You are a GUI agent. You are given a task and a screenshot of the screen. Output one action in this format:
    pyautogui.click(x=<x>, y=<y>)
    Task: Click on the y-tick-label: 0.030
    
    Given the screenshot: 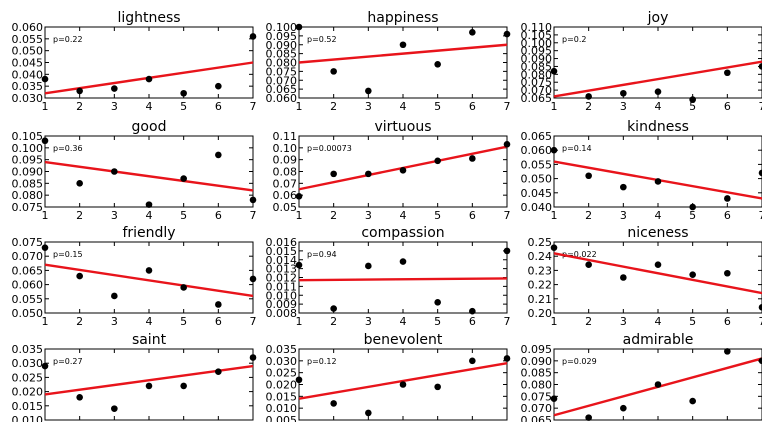 What is the action you would take?
    pyautogui.click(x=282, y=361)
    